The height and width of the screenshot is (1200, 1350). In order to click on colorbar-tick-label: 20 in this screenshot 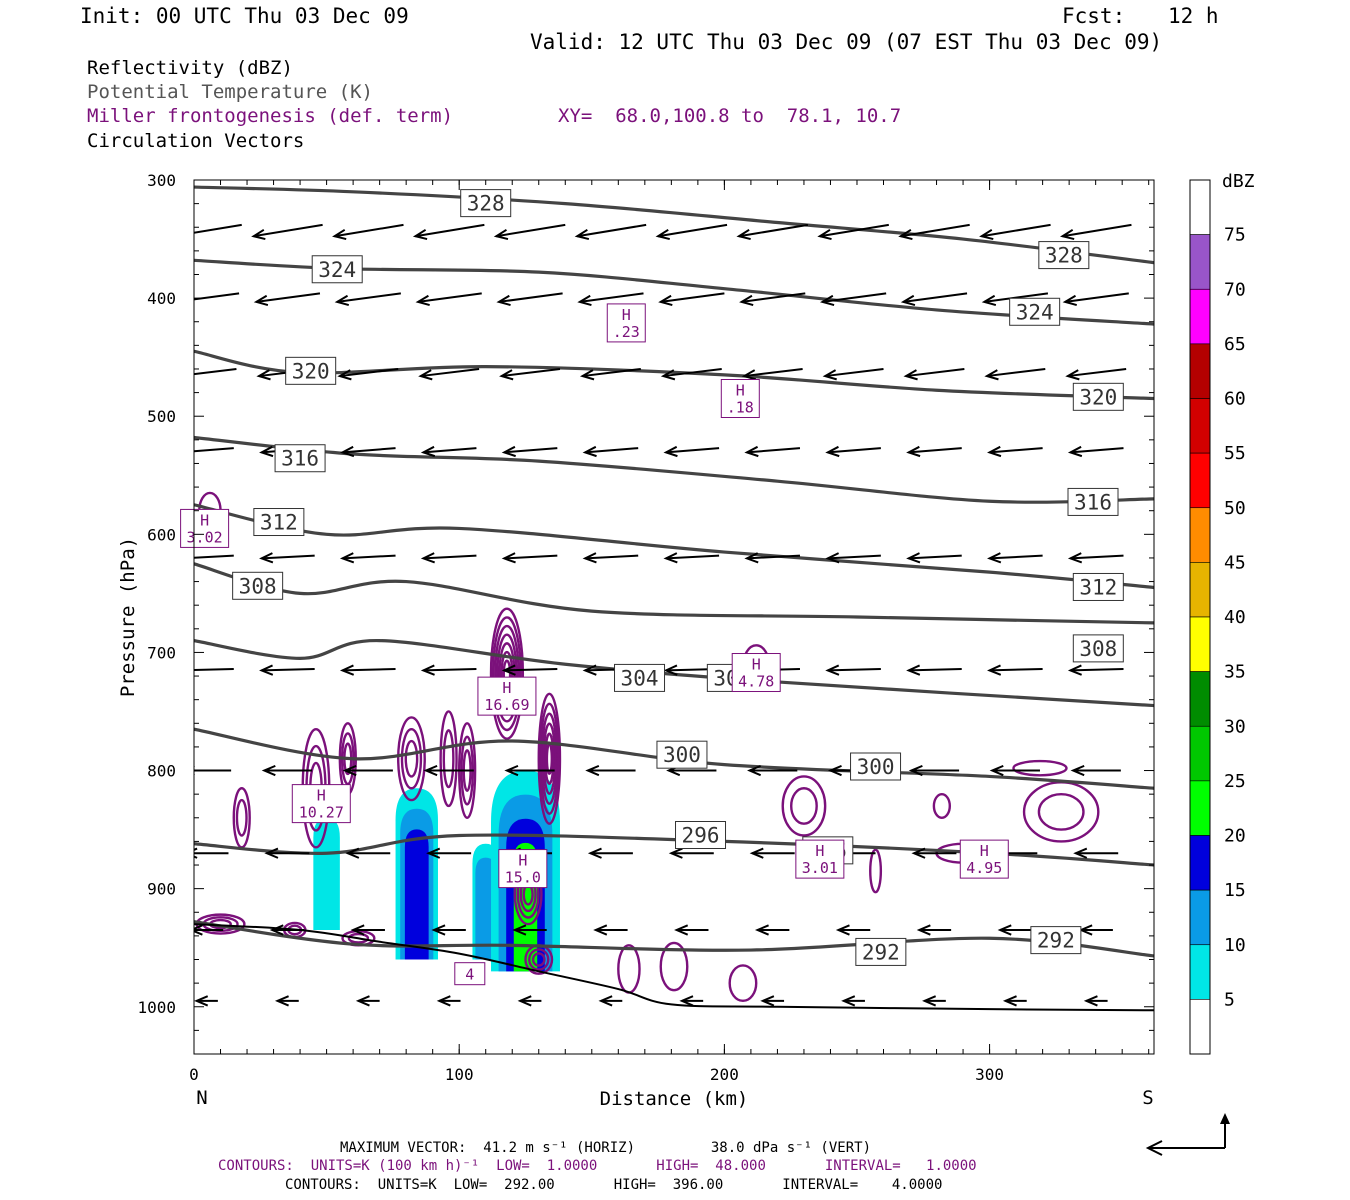, I will do `click(1235, 836)`.